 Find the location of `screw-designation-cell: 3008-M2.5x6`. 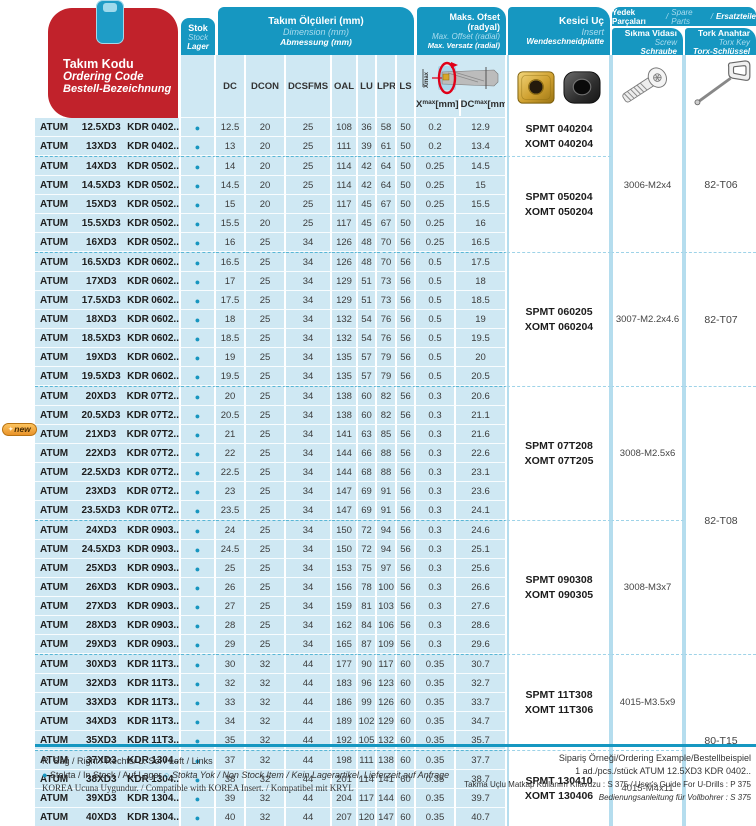

screw-designation-cell: 3008-M2.5x6 is located at coordinates (648, 453).